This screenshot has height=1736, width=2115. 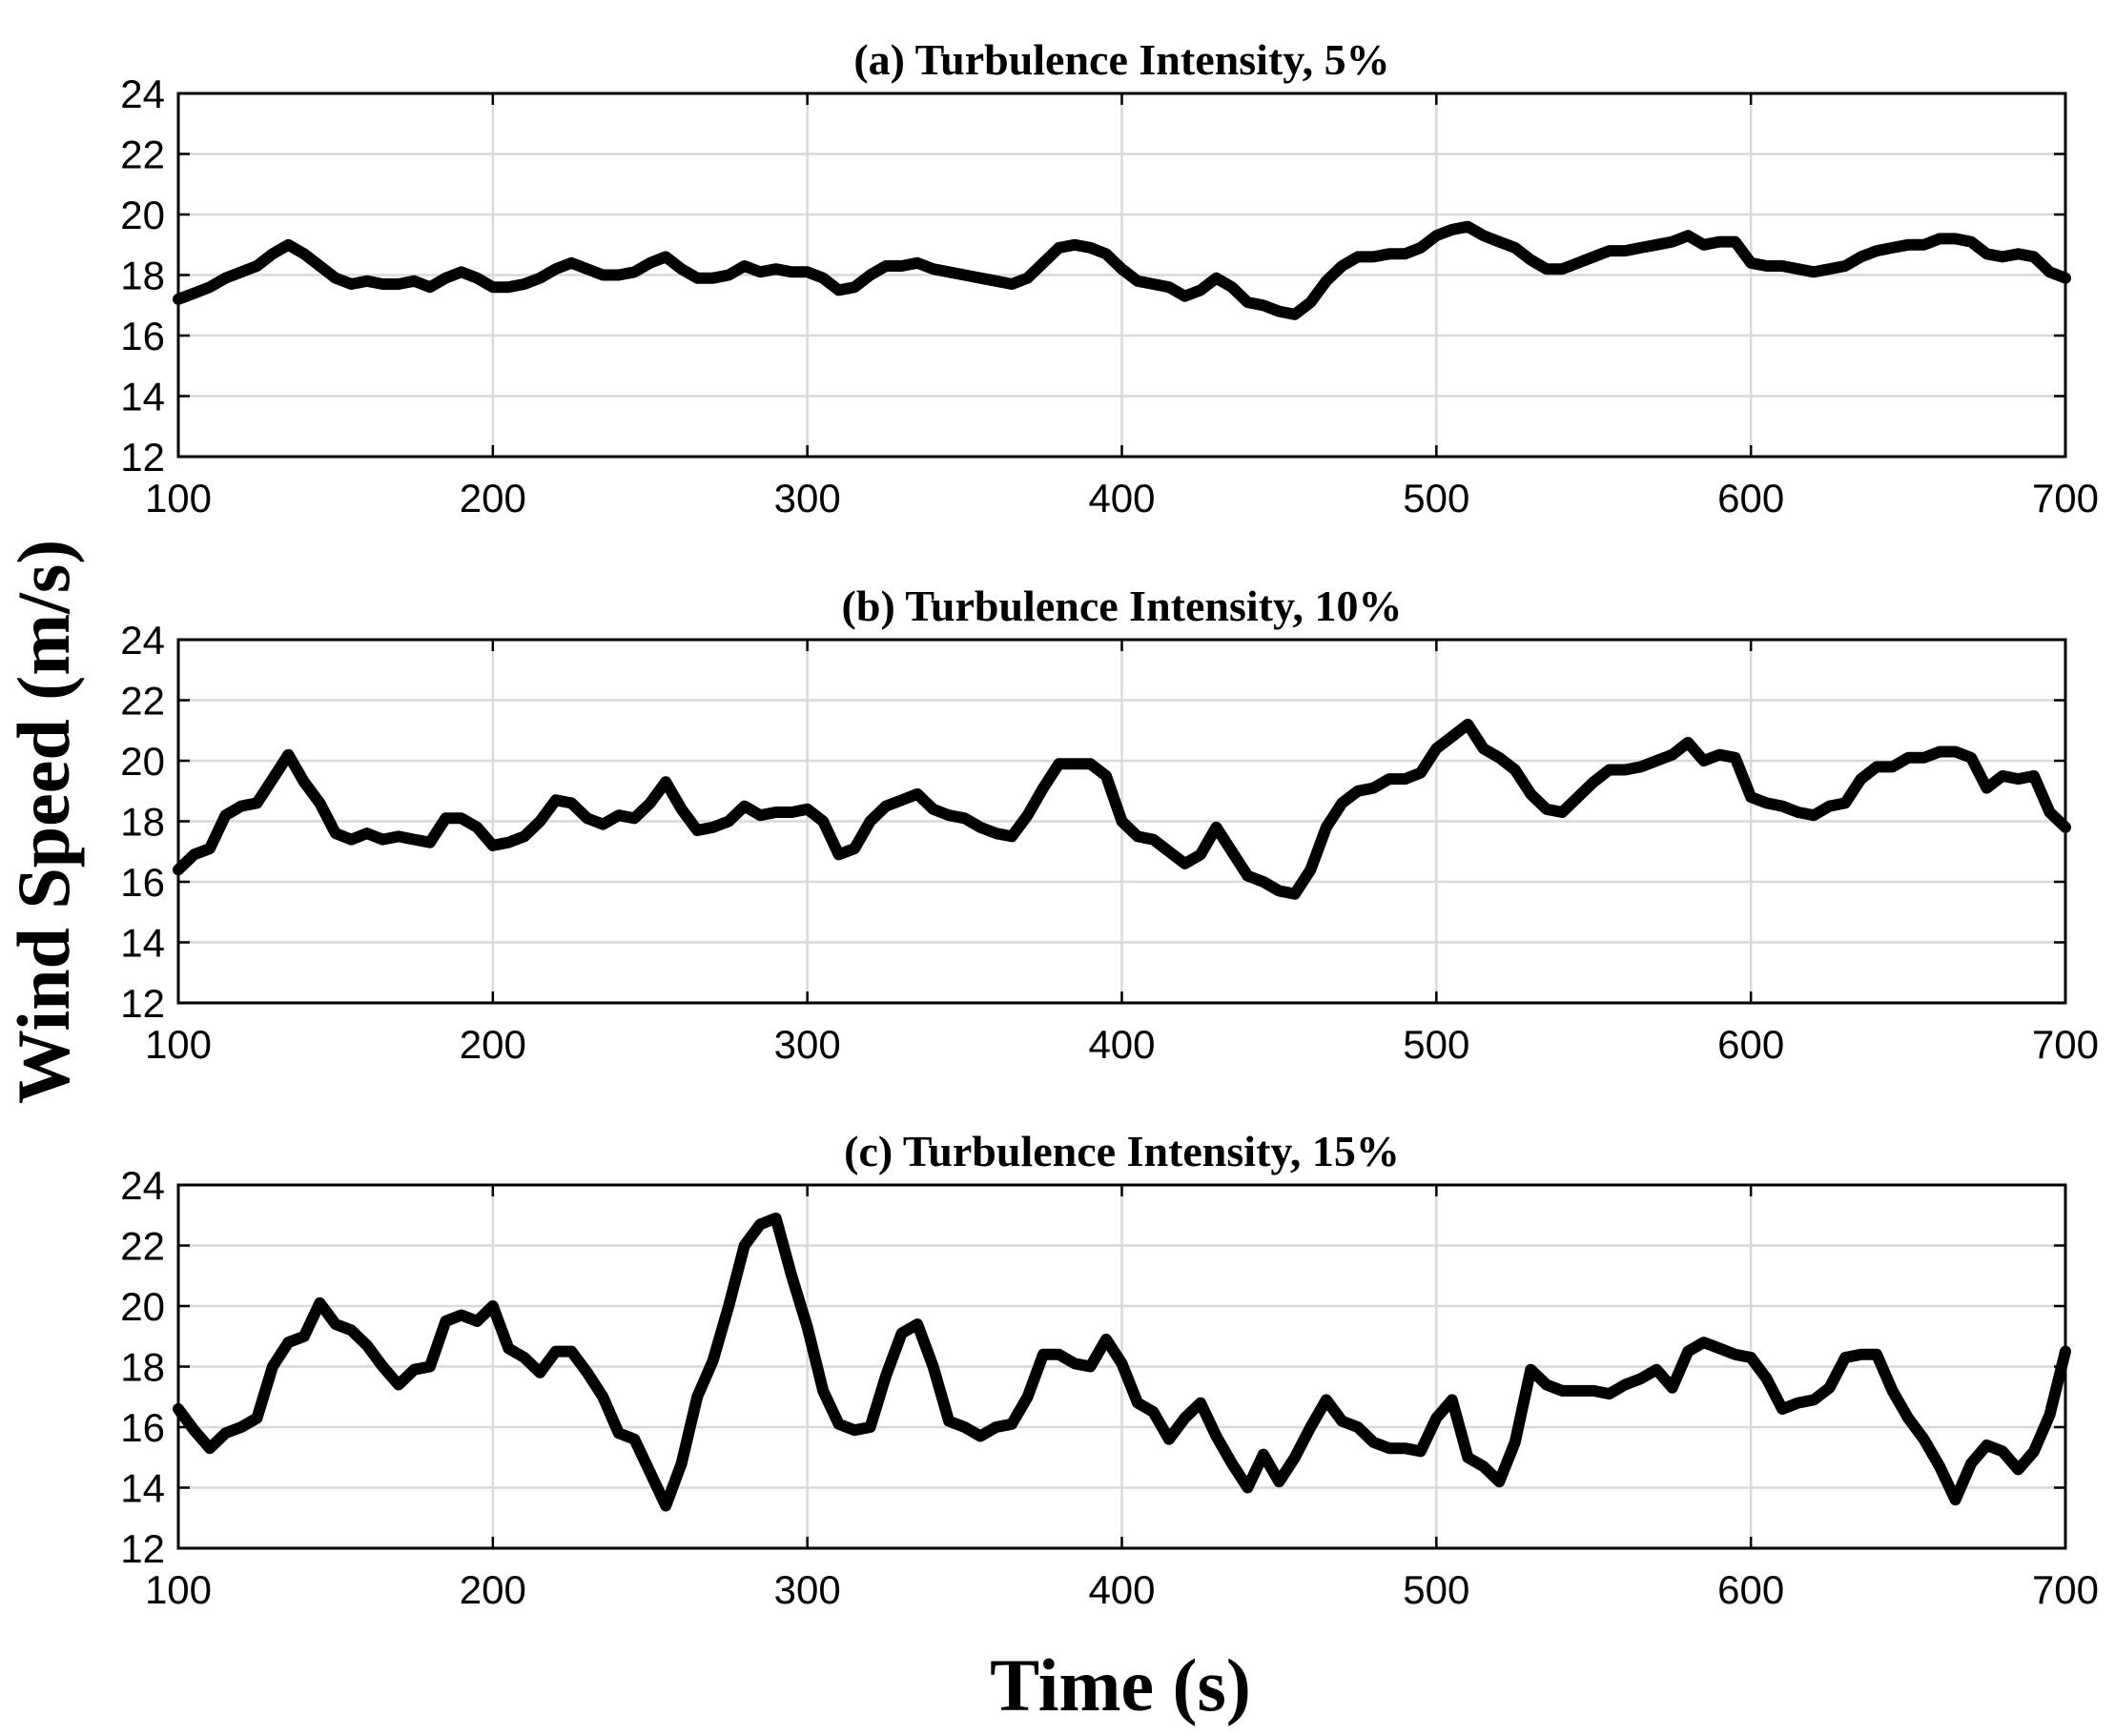 I want to click on panel-title: (a) Turbulence Intensity, 5%, so click(x=1121, y=59).